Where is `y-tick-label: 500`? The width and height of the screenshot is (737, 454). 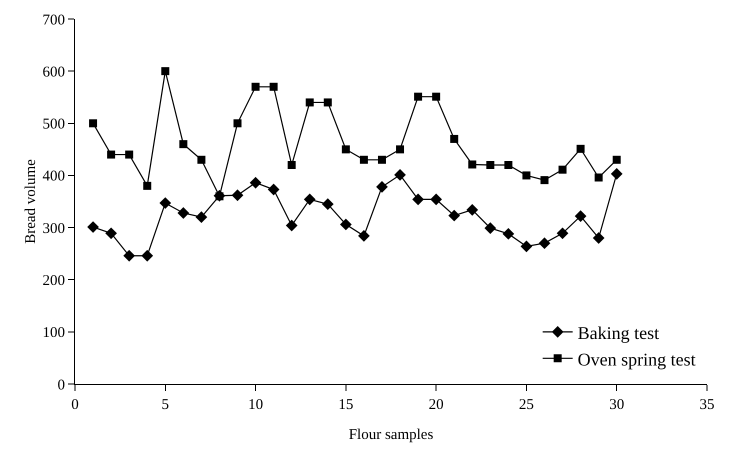 y-tick-label: 500 is located at coordinates (53, 124).